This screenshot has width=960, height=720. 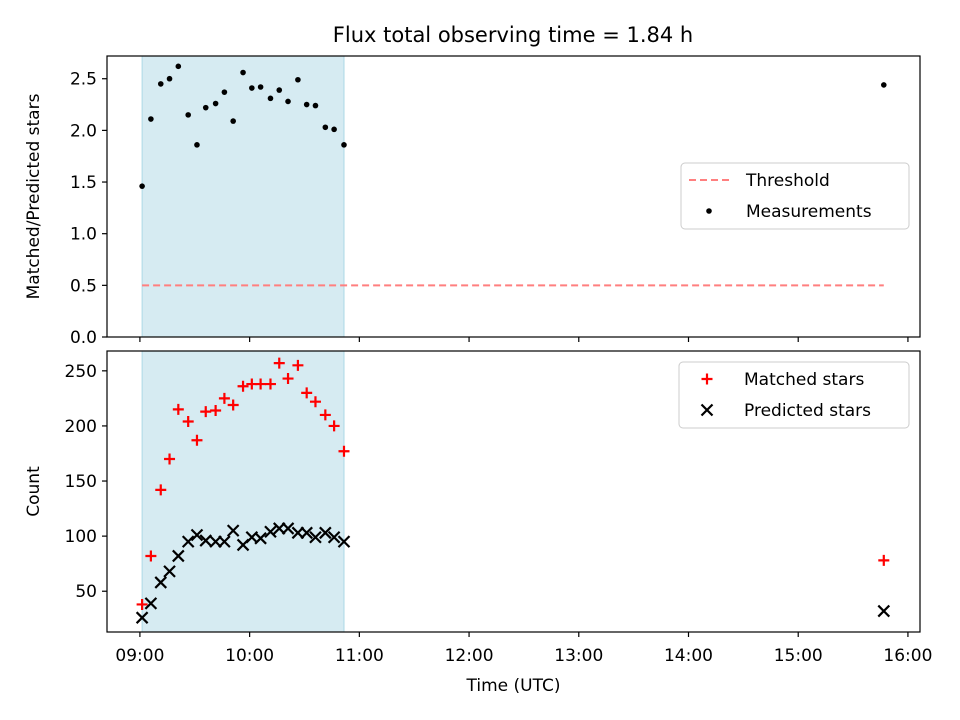 I want to click on x-tick-label: 09:00, so click(x=139, y=656).